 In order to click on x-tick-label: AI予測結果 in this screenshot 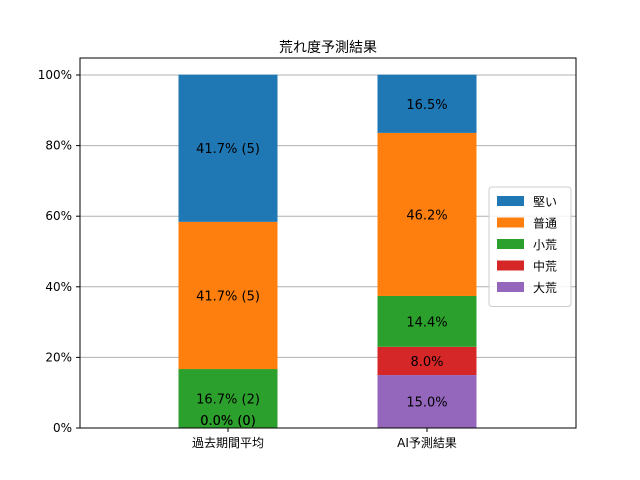, I will do `click(427, 443)`.